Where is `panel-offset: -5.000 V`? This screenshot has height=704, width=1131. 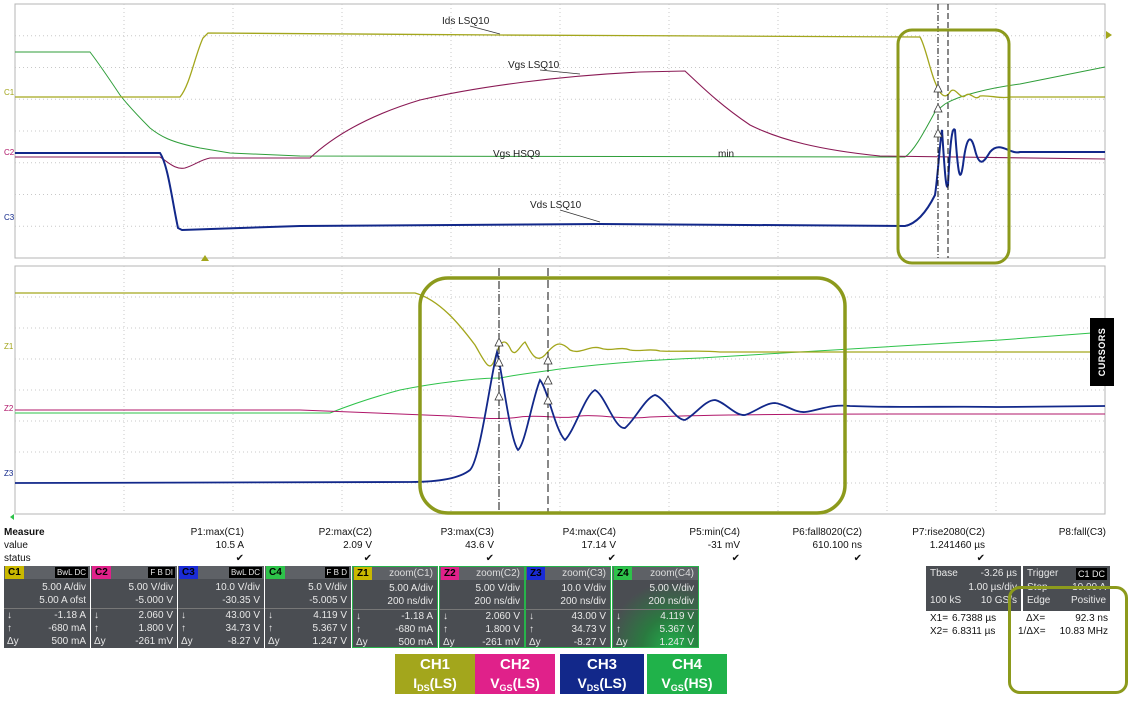
panel-offset: -5.000 V is located at coordinates (154, 600).